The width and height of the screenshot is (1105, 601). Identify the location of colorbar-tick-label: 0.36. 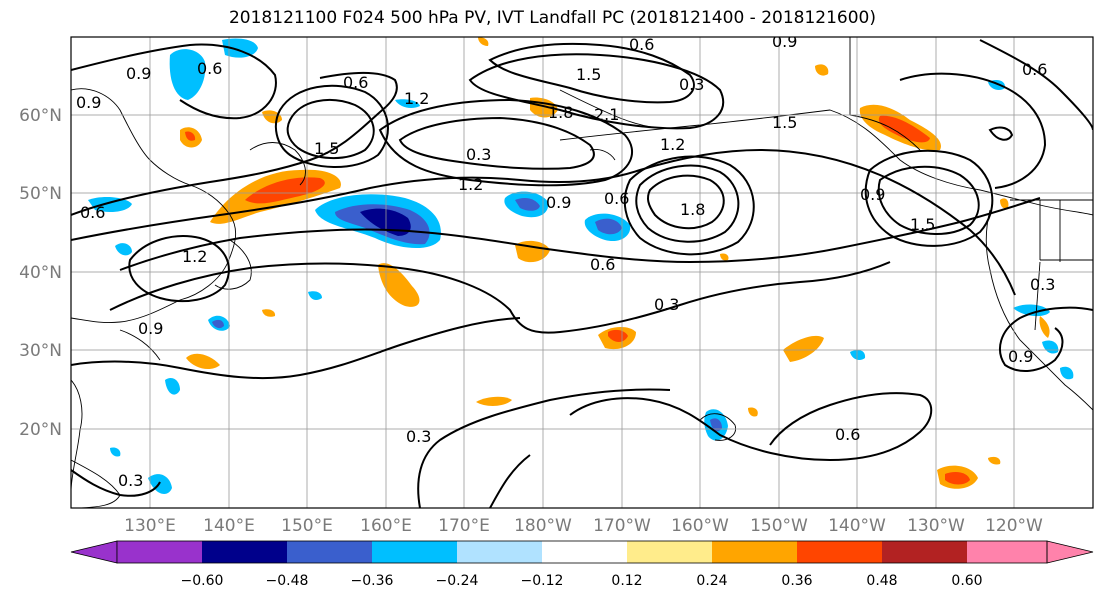
(796, 581).